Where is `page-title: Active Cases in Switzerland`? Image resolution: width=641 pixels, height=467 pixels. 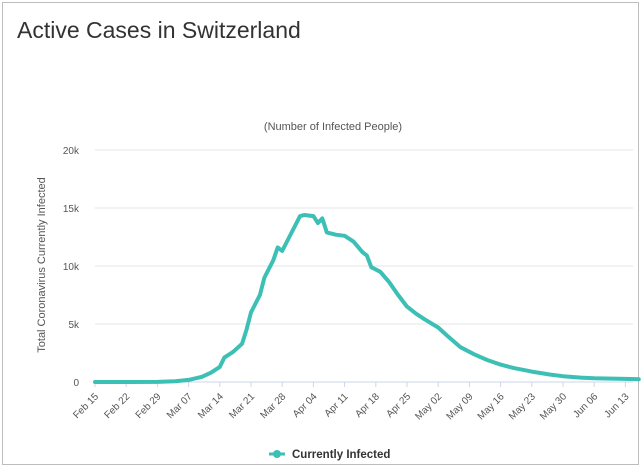
page-title: Active Cases in Switzerland is located at coordinates (159, 30).